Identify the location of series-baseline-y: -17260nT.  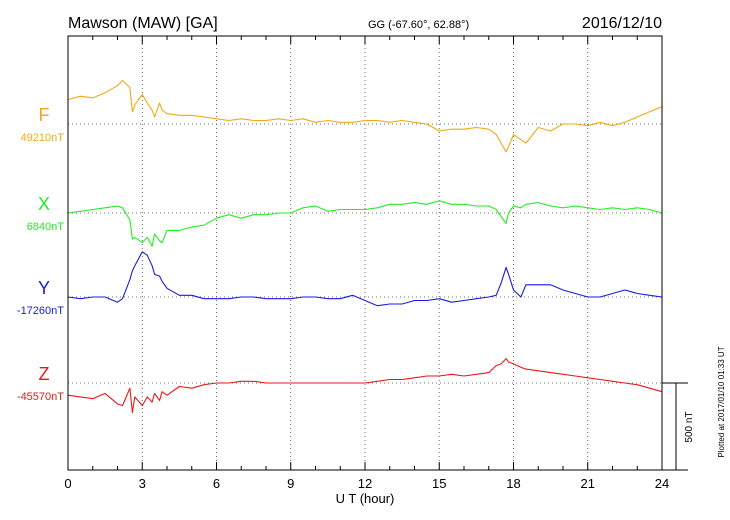
(40, 311).